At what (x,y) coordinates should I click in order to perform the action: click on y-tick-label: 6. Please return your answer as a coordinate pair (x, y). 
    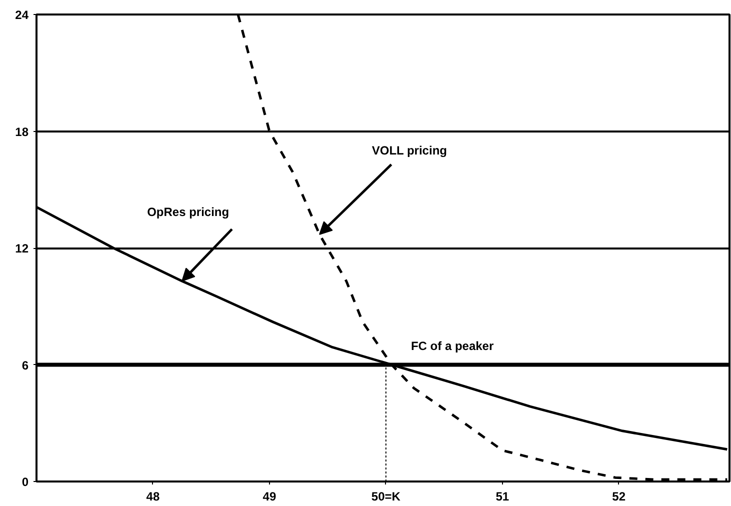
    Looking at the image, I should click on (25, 365).